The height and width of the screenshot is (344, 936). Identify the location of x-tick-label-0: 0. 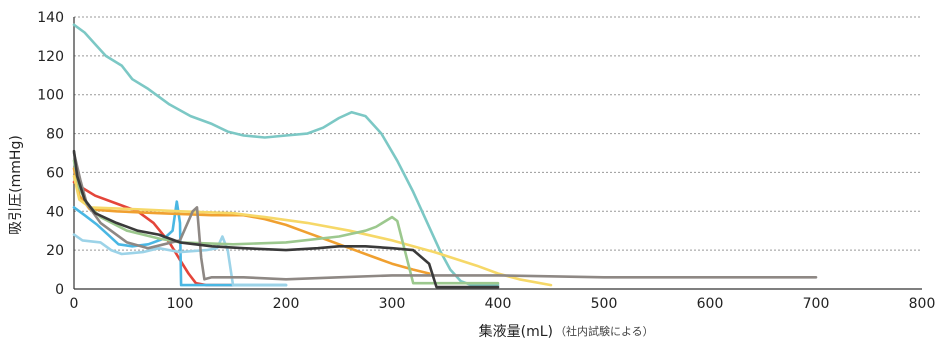
(74, 304).